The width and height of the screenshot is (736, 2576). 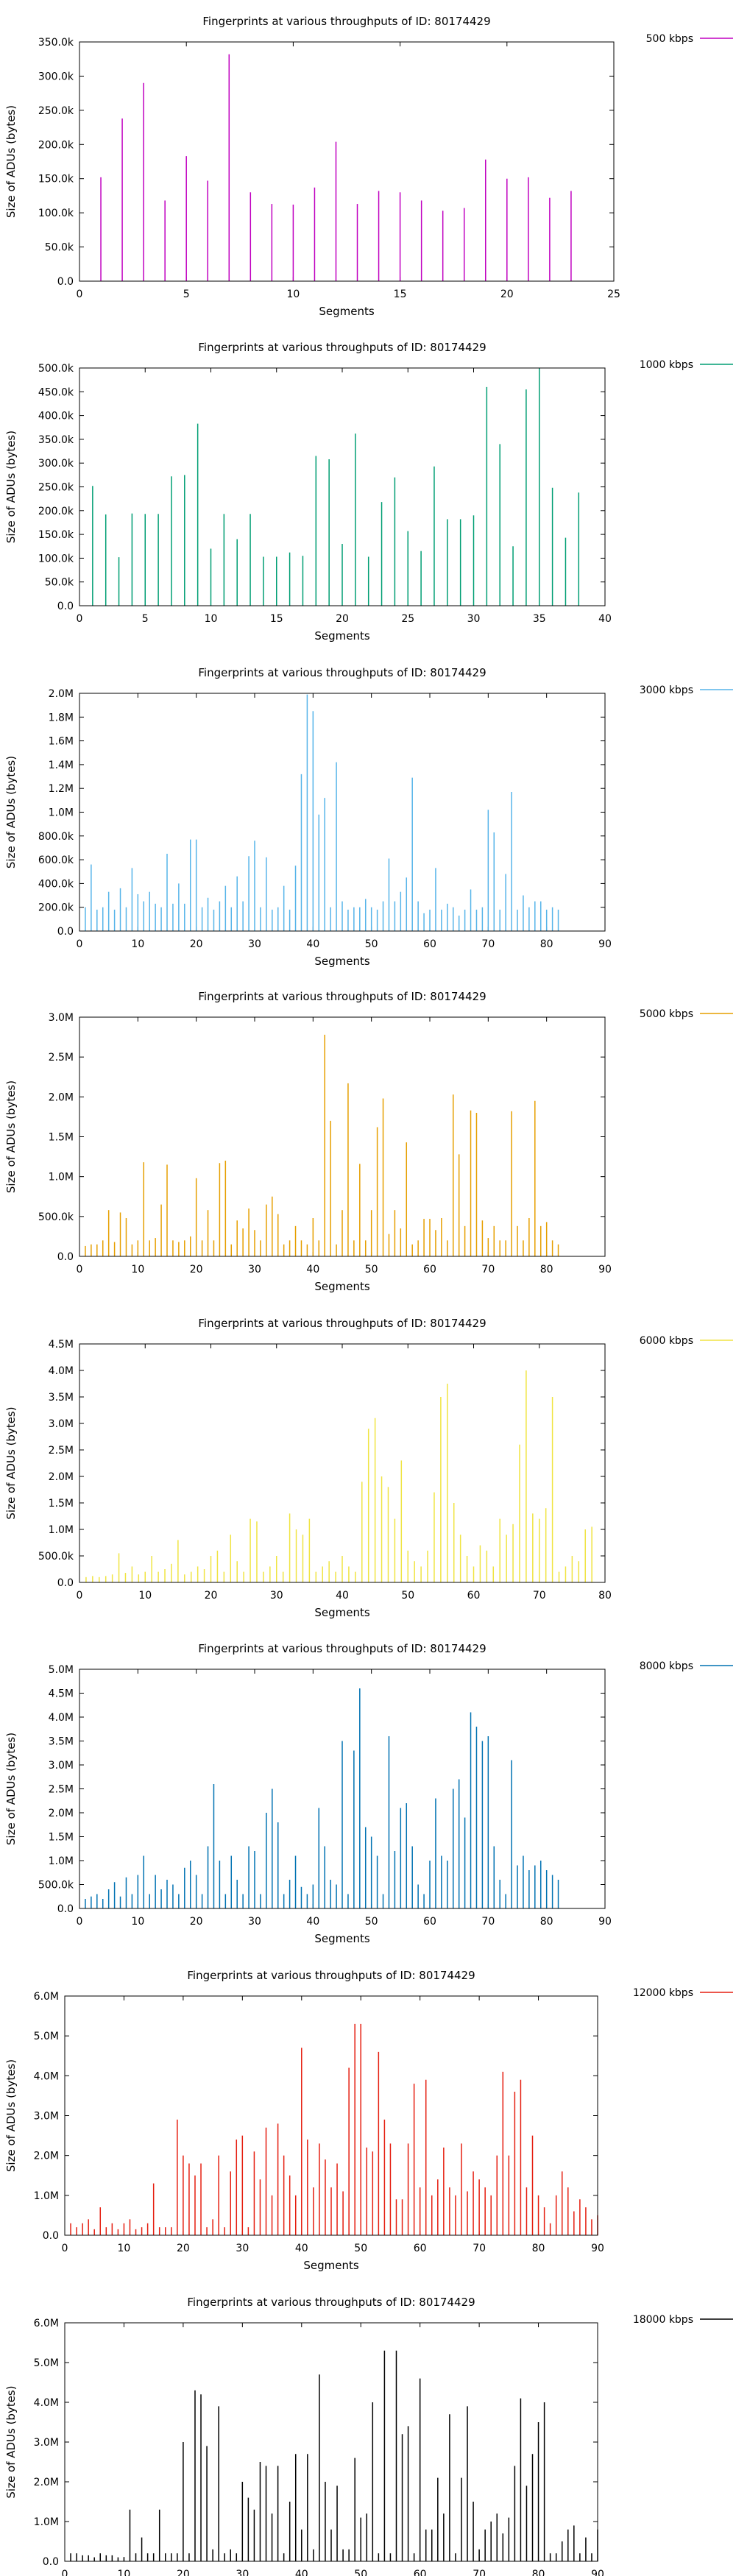 I want to click on y-tick-label: 2.5M, so click(x=61, y=1451).